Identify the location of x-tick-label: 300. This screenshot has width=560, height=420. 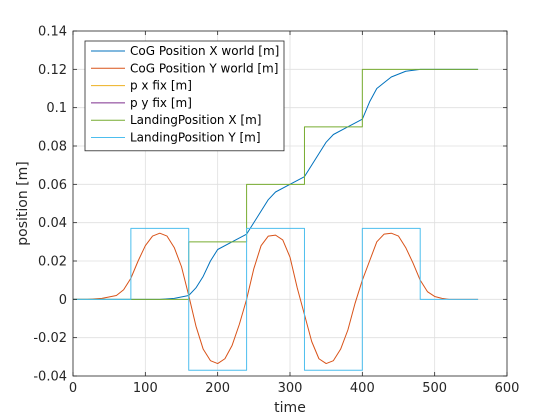
(290, 388).